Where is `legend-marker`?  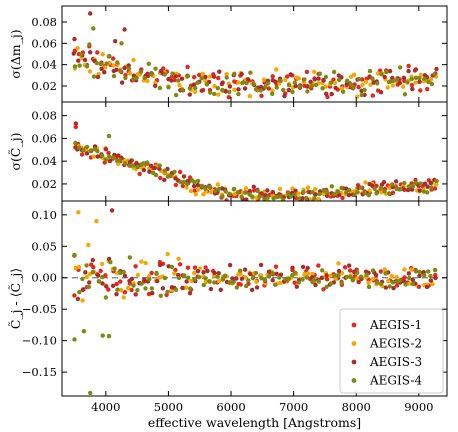
legend-marker is located at coordinates (354, 380).